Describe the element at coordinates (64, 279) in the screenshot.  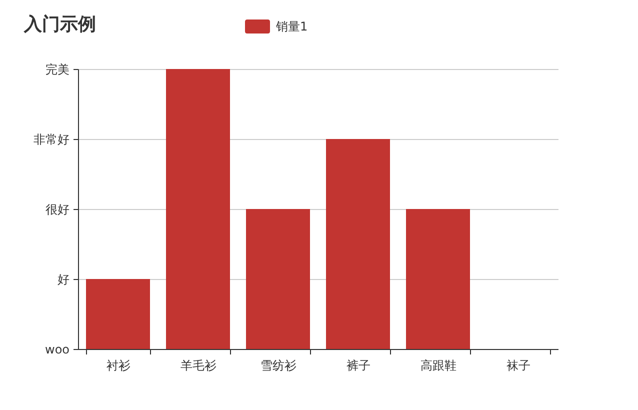
I see `category-label: 好` at that location.